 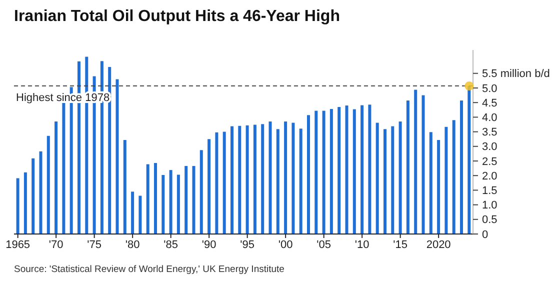 I want to click on x-tick-label: '80, so click(x=132, y=244).